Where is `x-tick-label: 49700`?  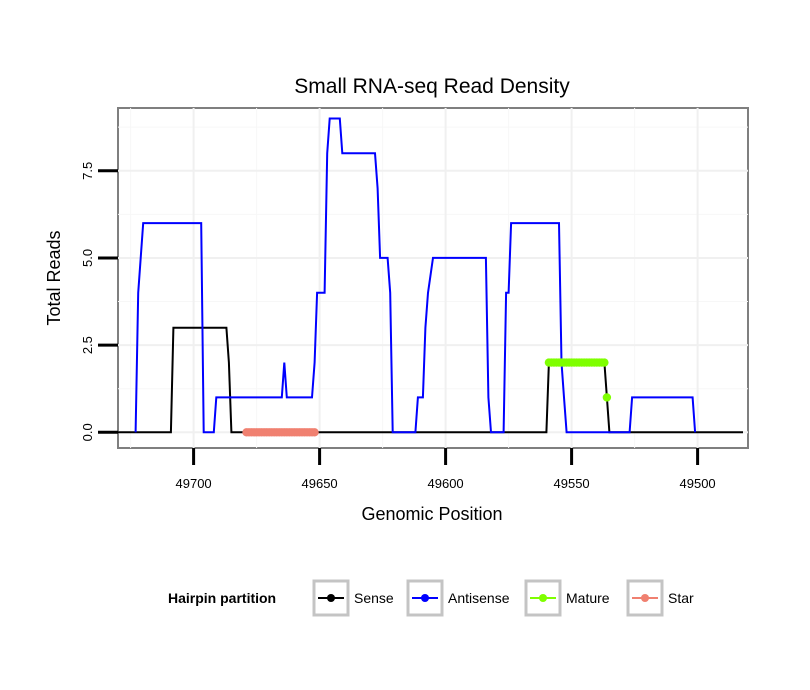
x-tick-label: 49700 is located at coordinates (194, 483).